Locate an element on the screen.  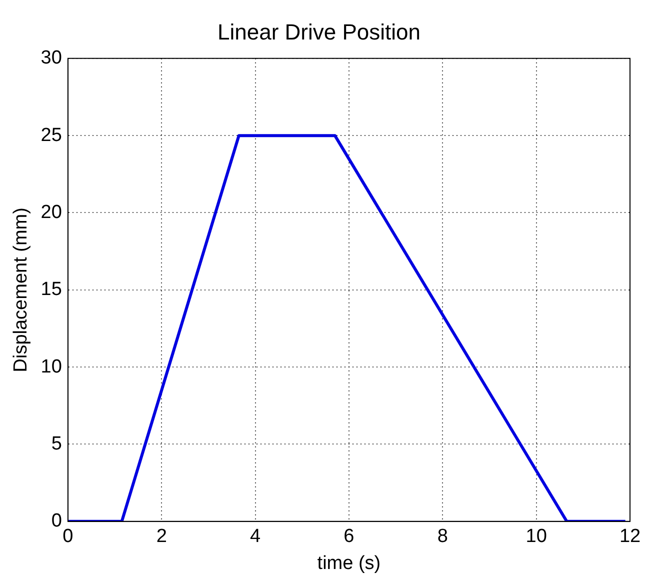
x-tick-label: 4 is located at coordinates (255, 537).